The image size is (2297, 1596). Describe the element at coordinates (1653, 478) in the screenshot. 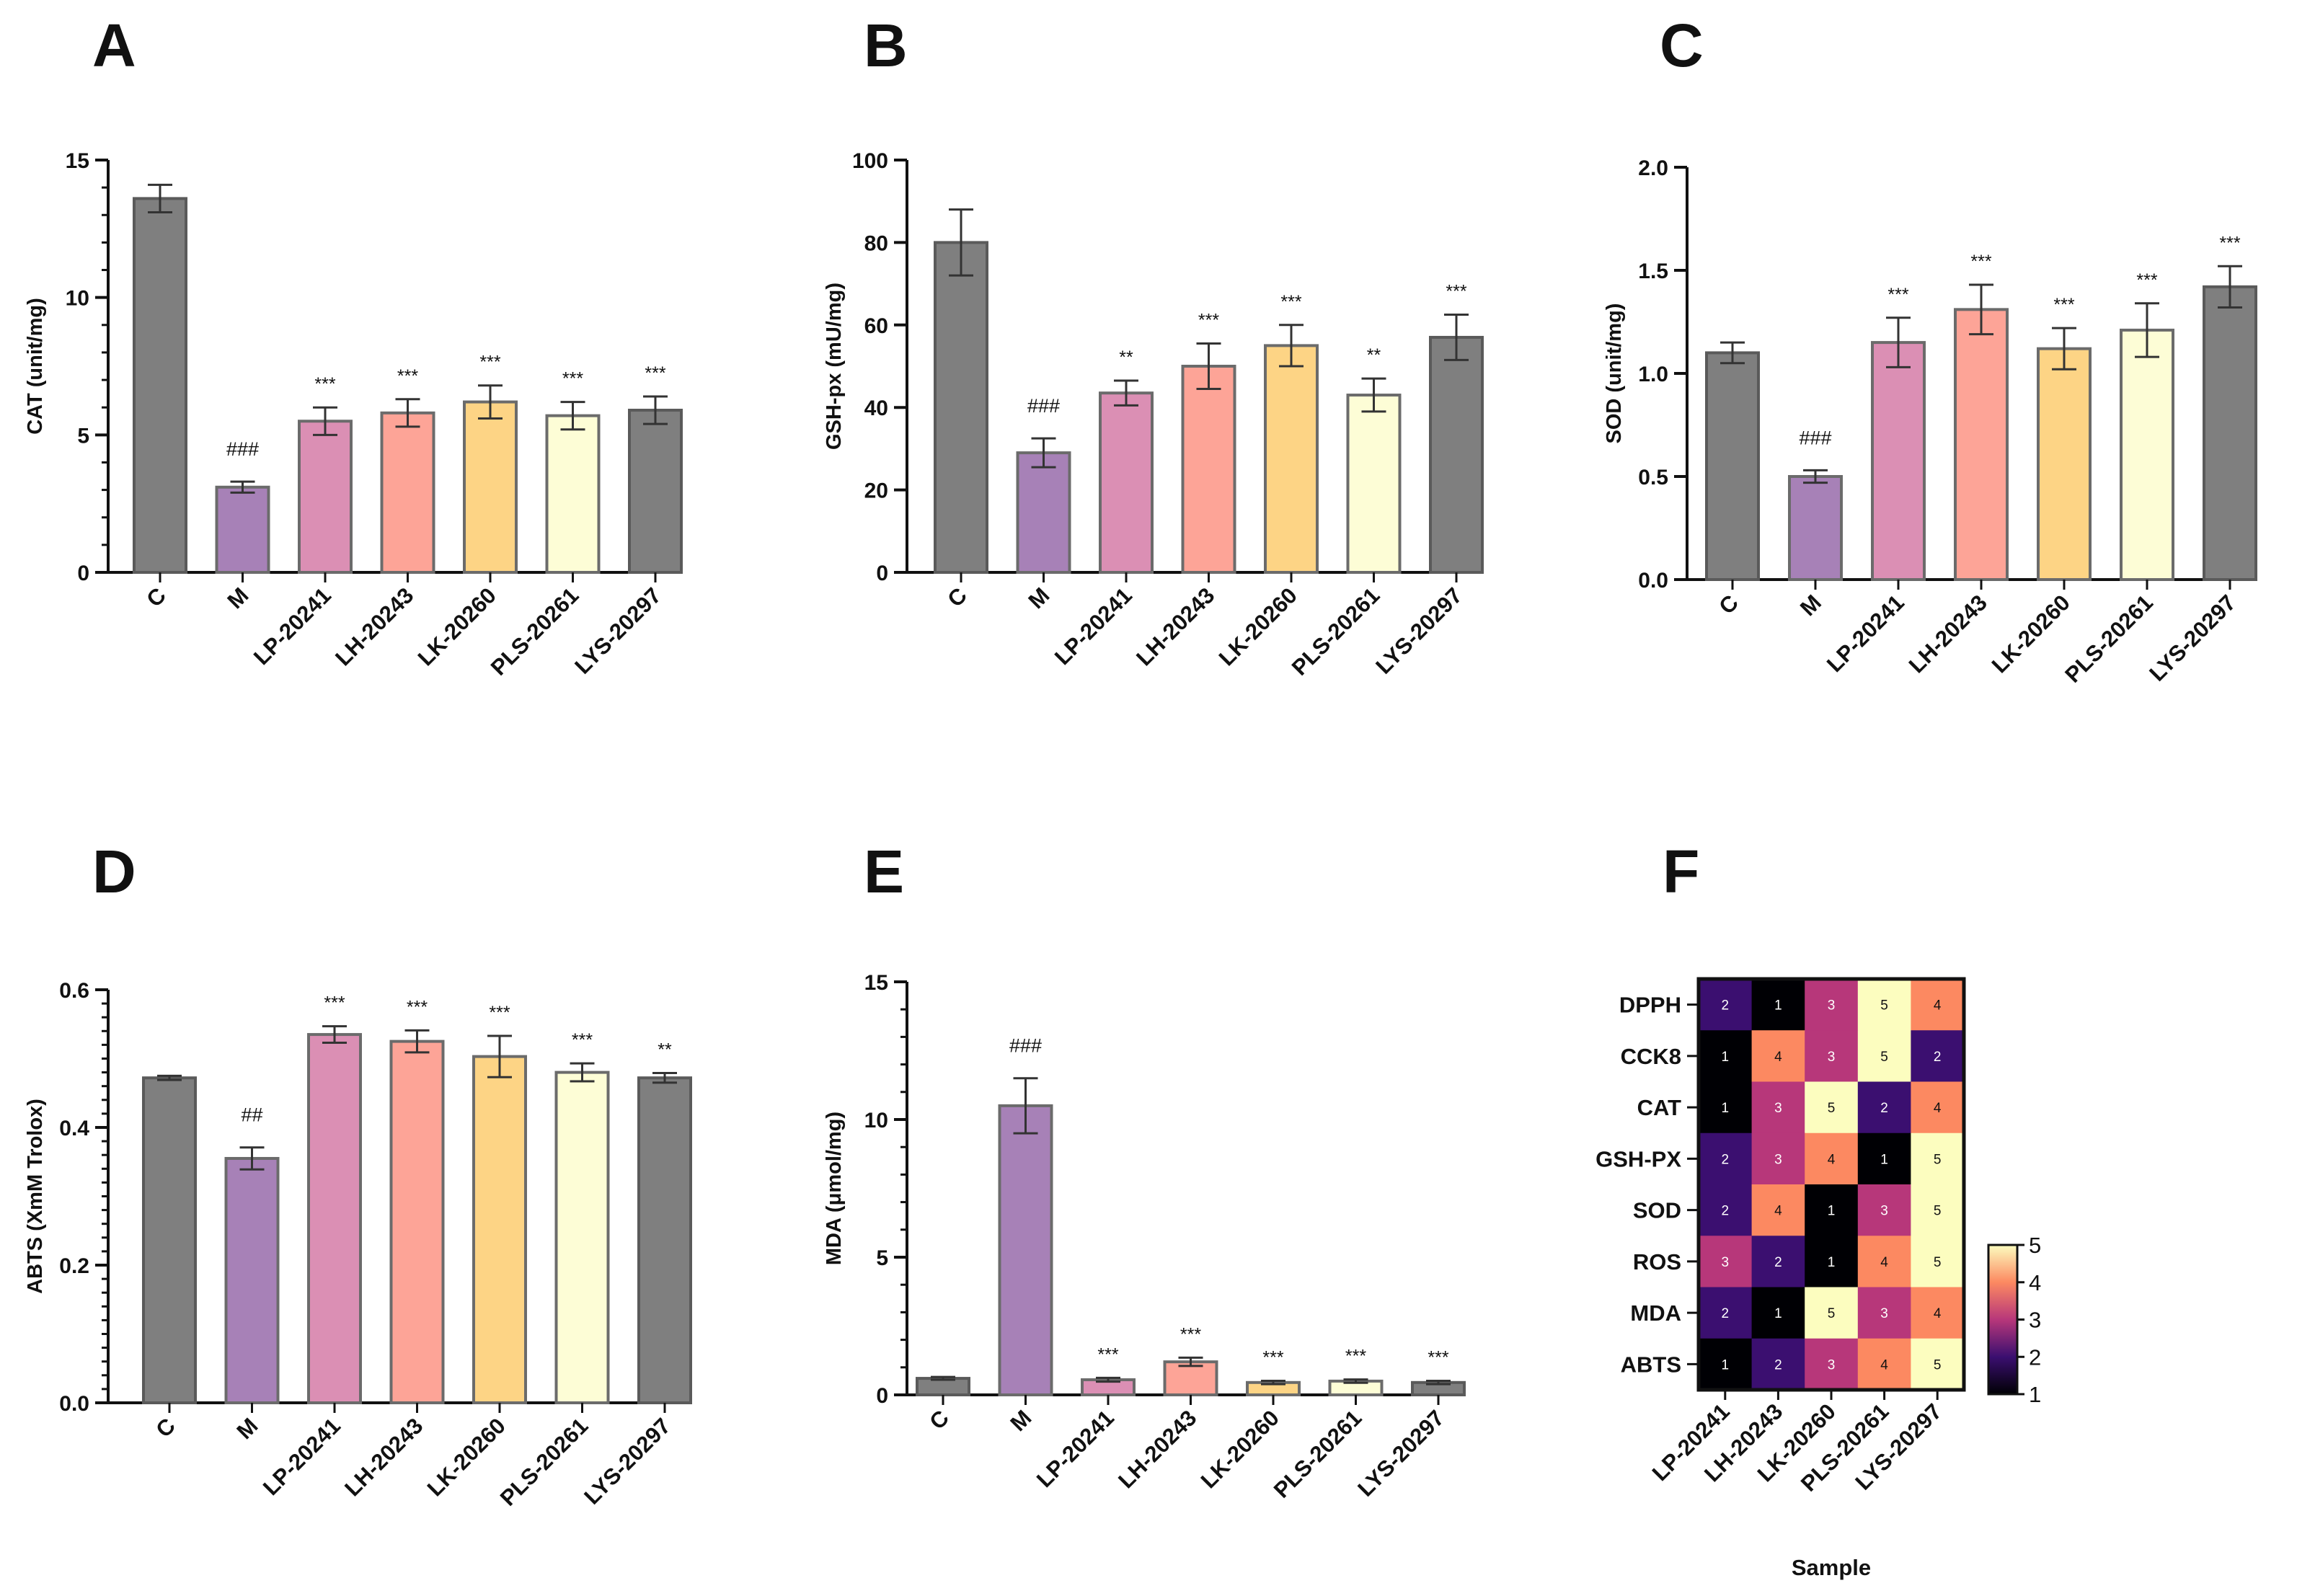

I see `y-tick-label: 0.5` at that location.